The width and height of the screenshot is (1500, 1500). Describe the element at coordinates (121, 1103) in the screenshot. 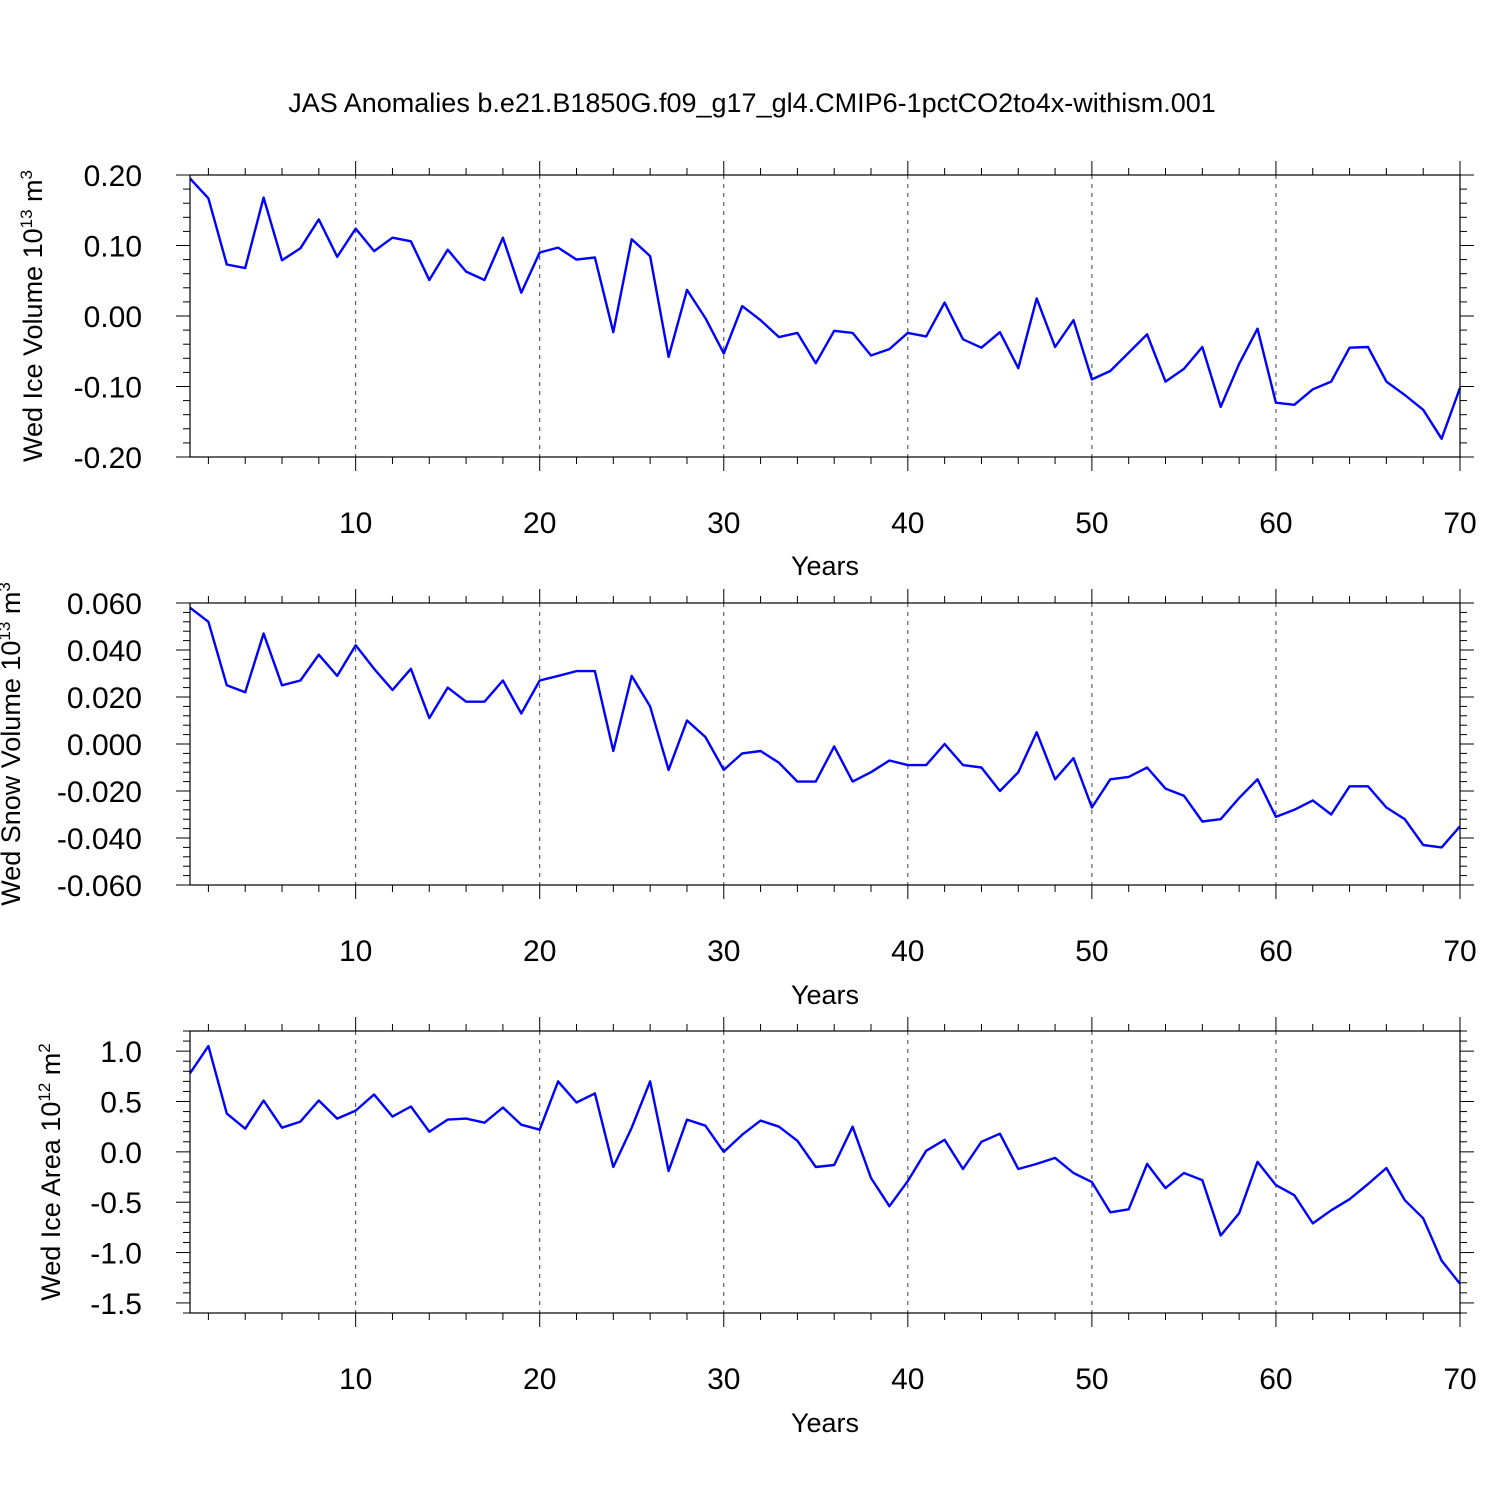

I see `ice-area-y-tick-label: 0.5` at that location.